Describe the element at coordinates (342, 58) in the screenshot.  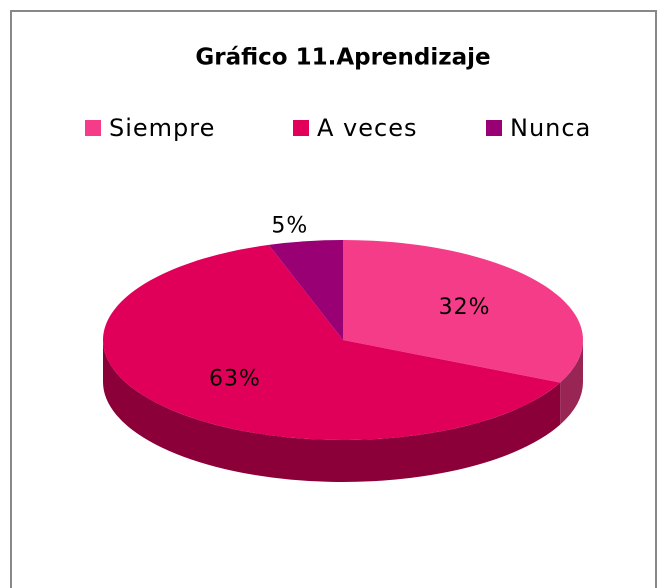
I see `chart-title: Gráfico 11.Aprendizaje` at that location.